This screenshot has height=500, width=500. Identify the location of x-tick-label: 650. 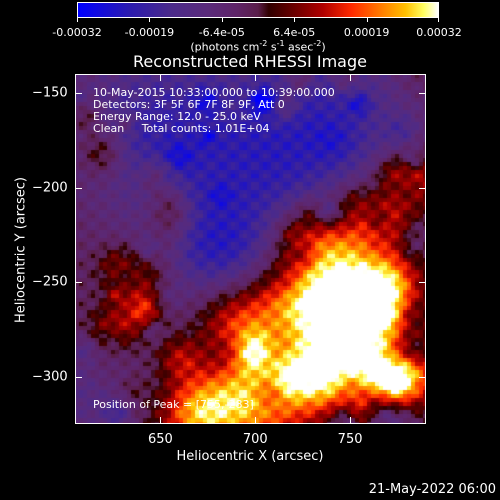
(160, 439).